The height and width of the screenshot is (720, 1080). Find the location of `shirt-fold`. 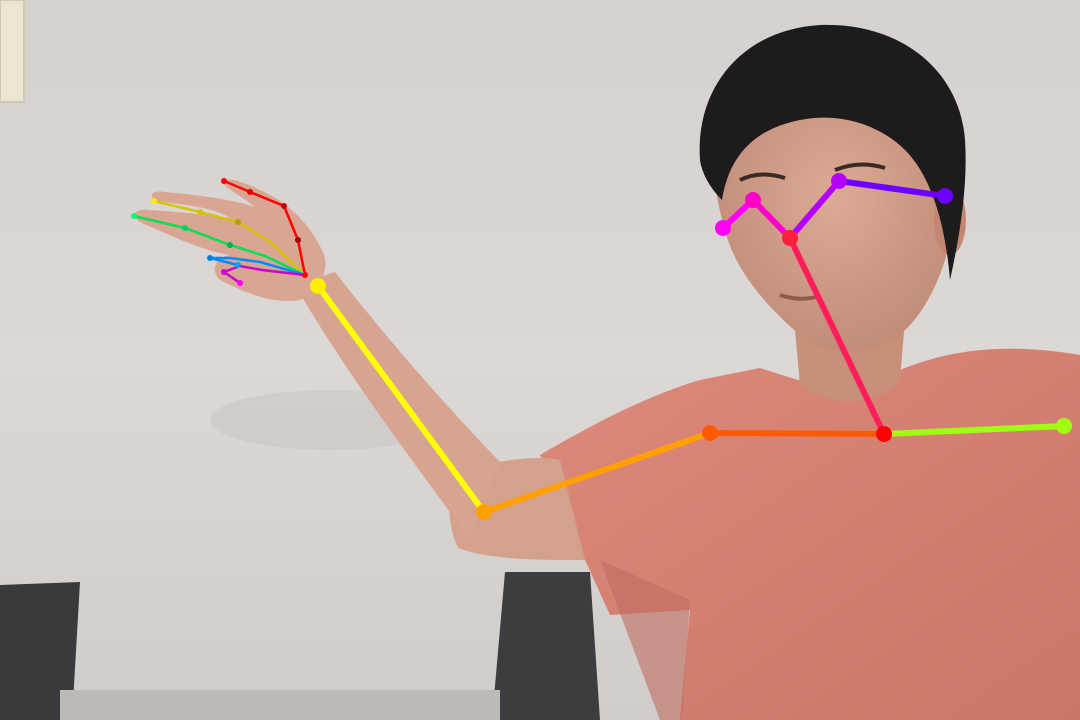

shirt-fold is located at coordinates (645, 640).